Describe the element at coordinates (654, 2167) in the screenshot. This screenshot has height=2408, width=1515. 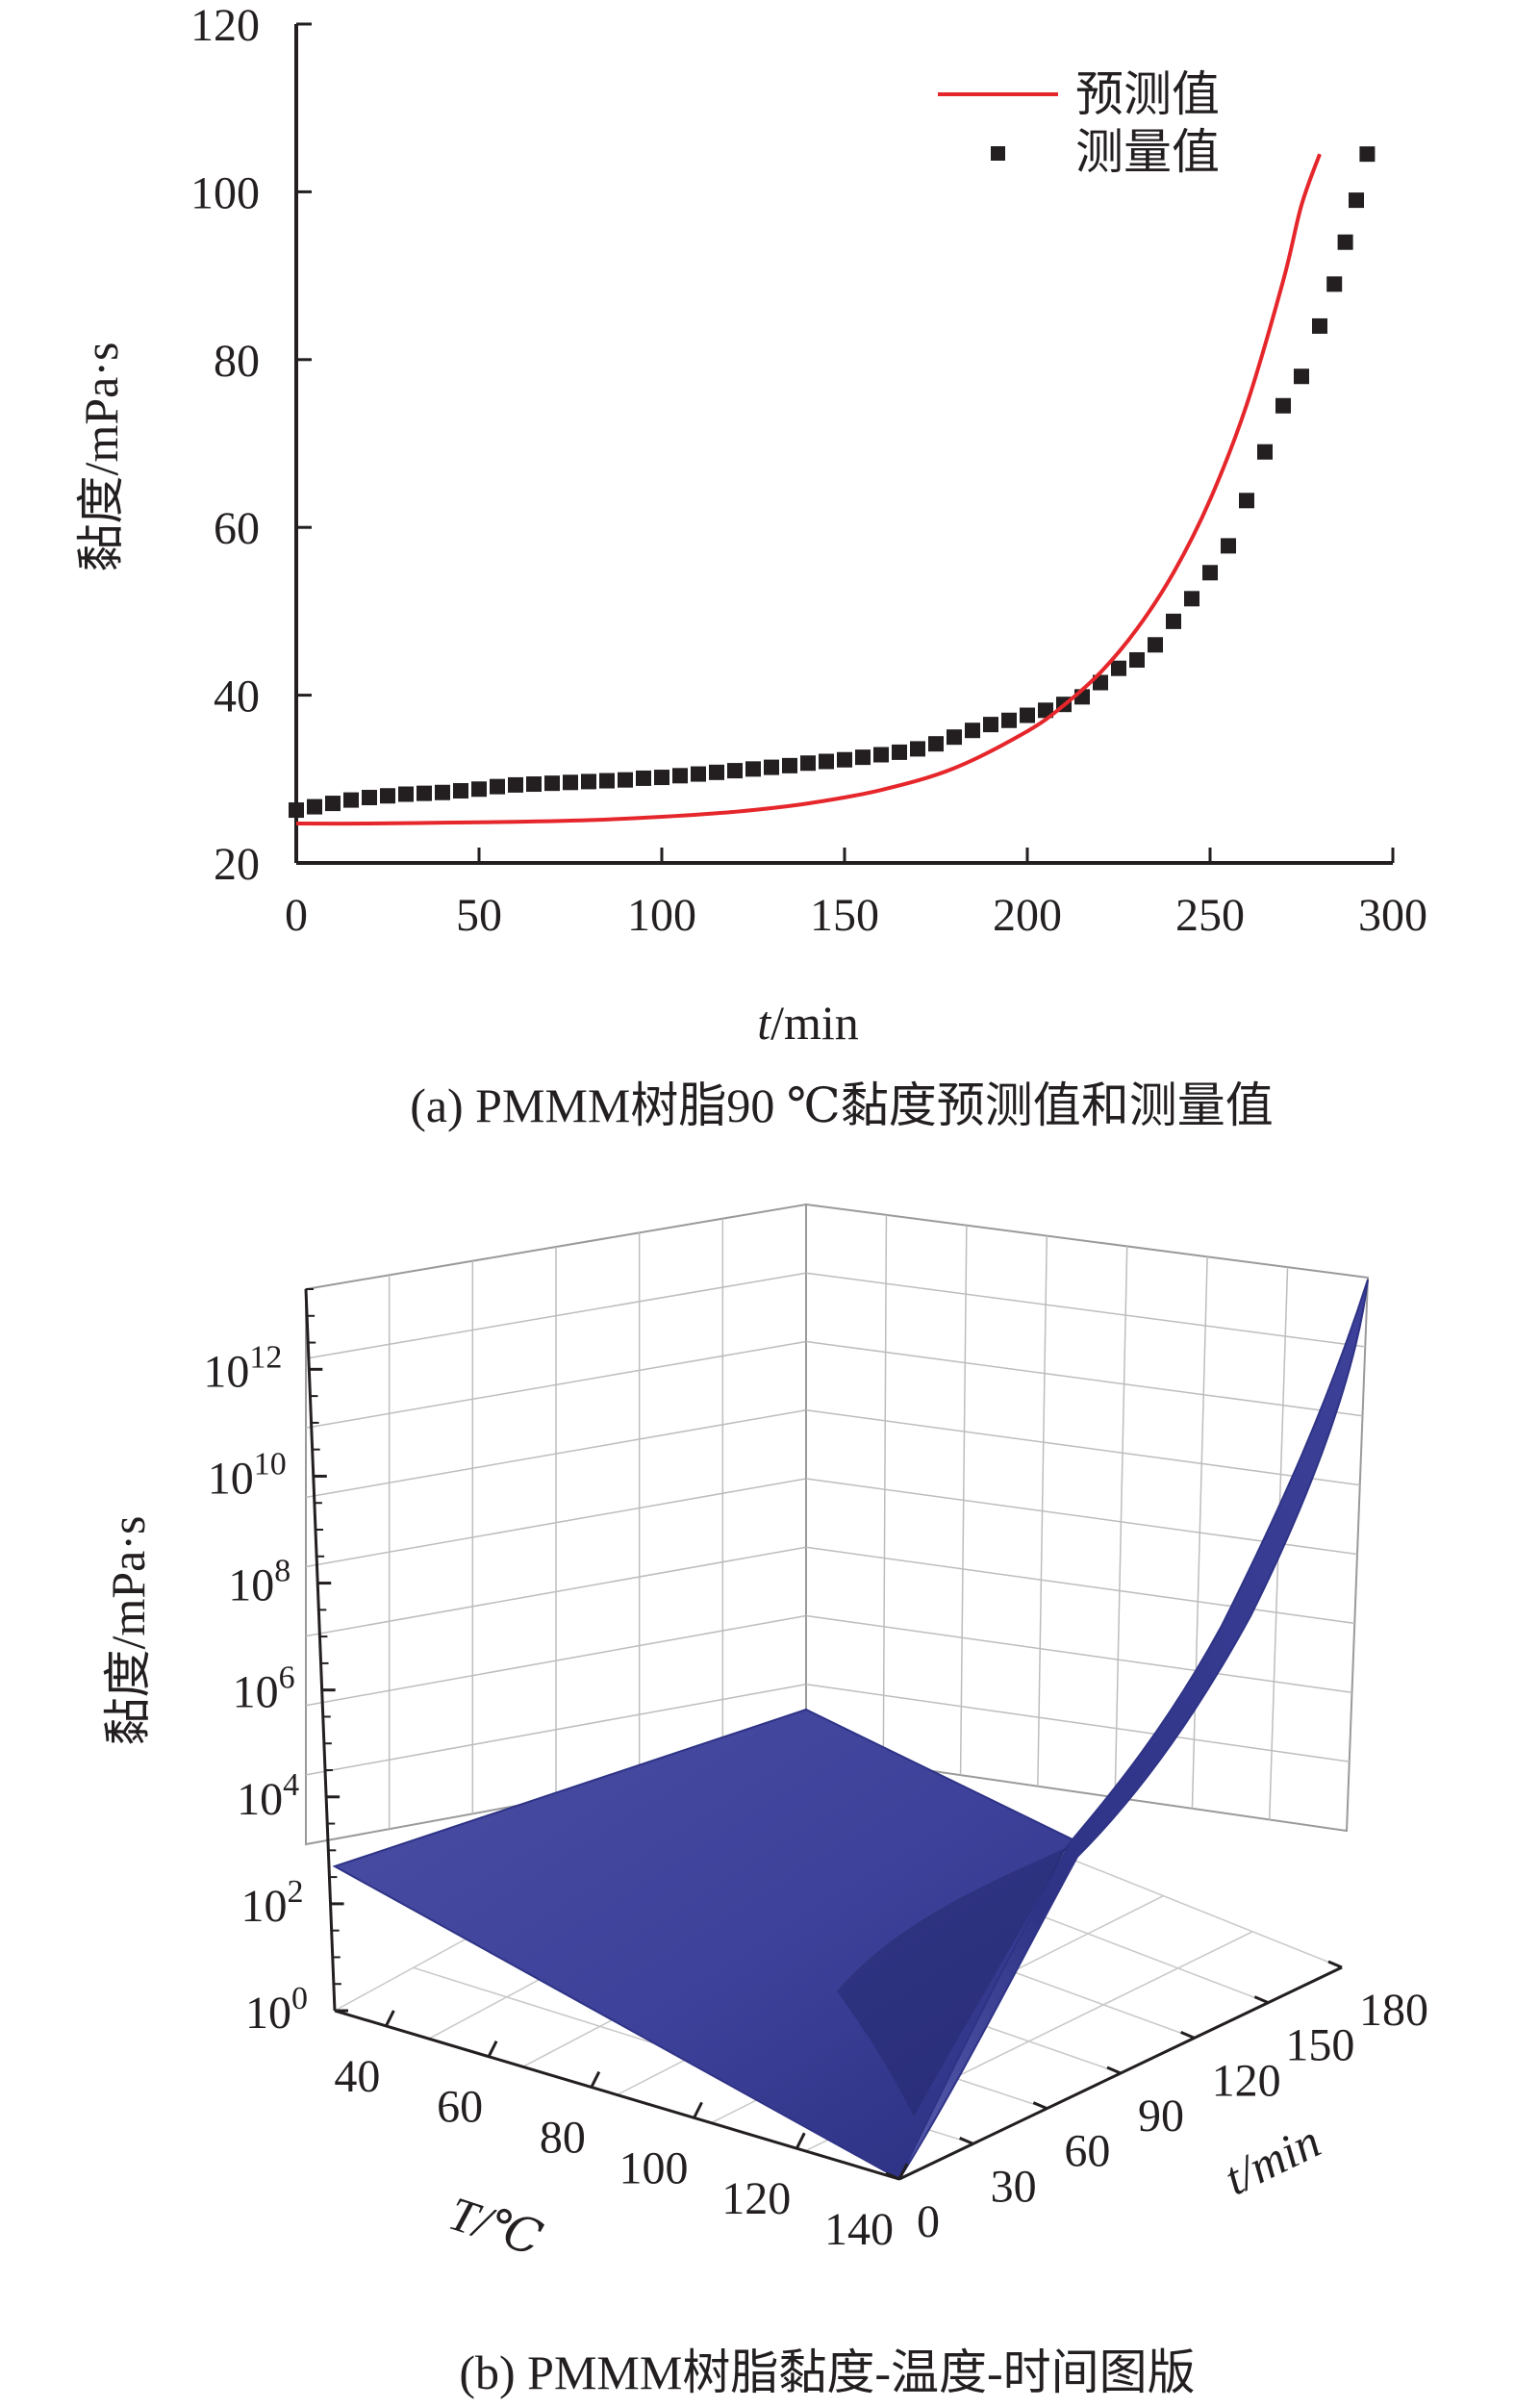
I see `T-tick-label: 100` at that location.